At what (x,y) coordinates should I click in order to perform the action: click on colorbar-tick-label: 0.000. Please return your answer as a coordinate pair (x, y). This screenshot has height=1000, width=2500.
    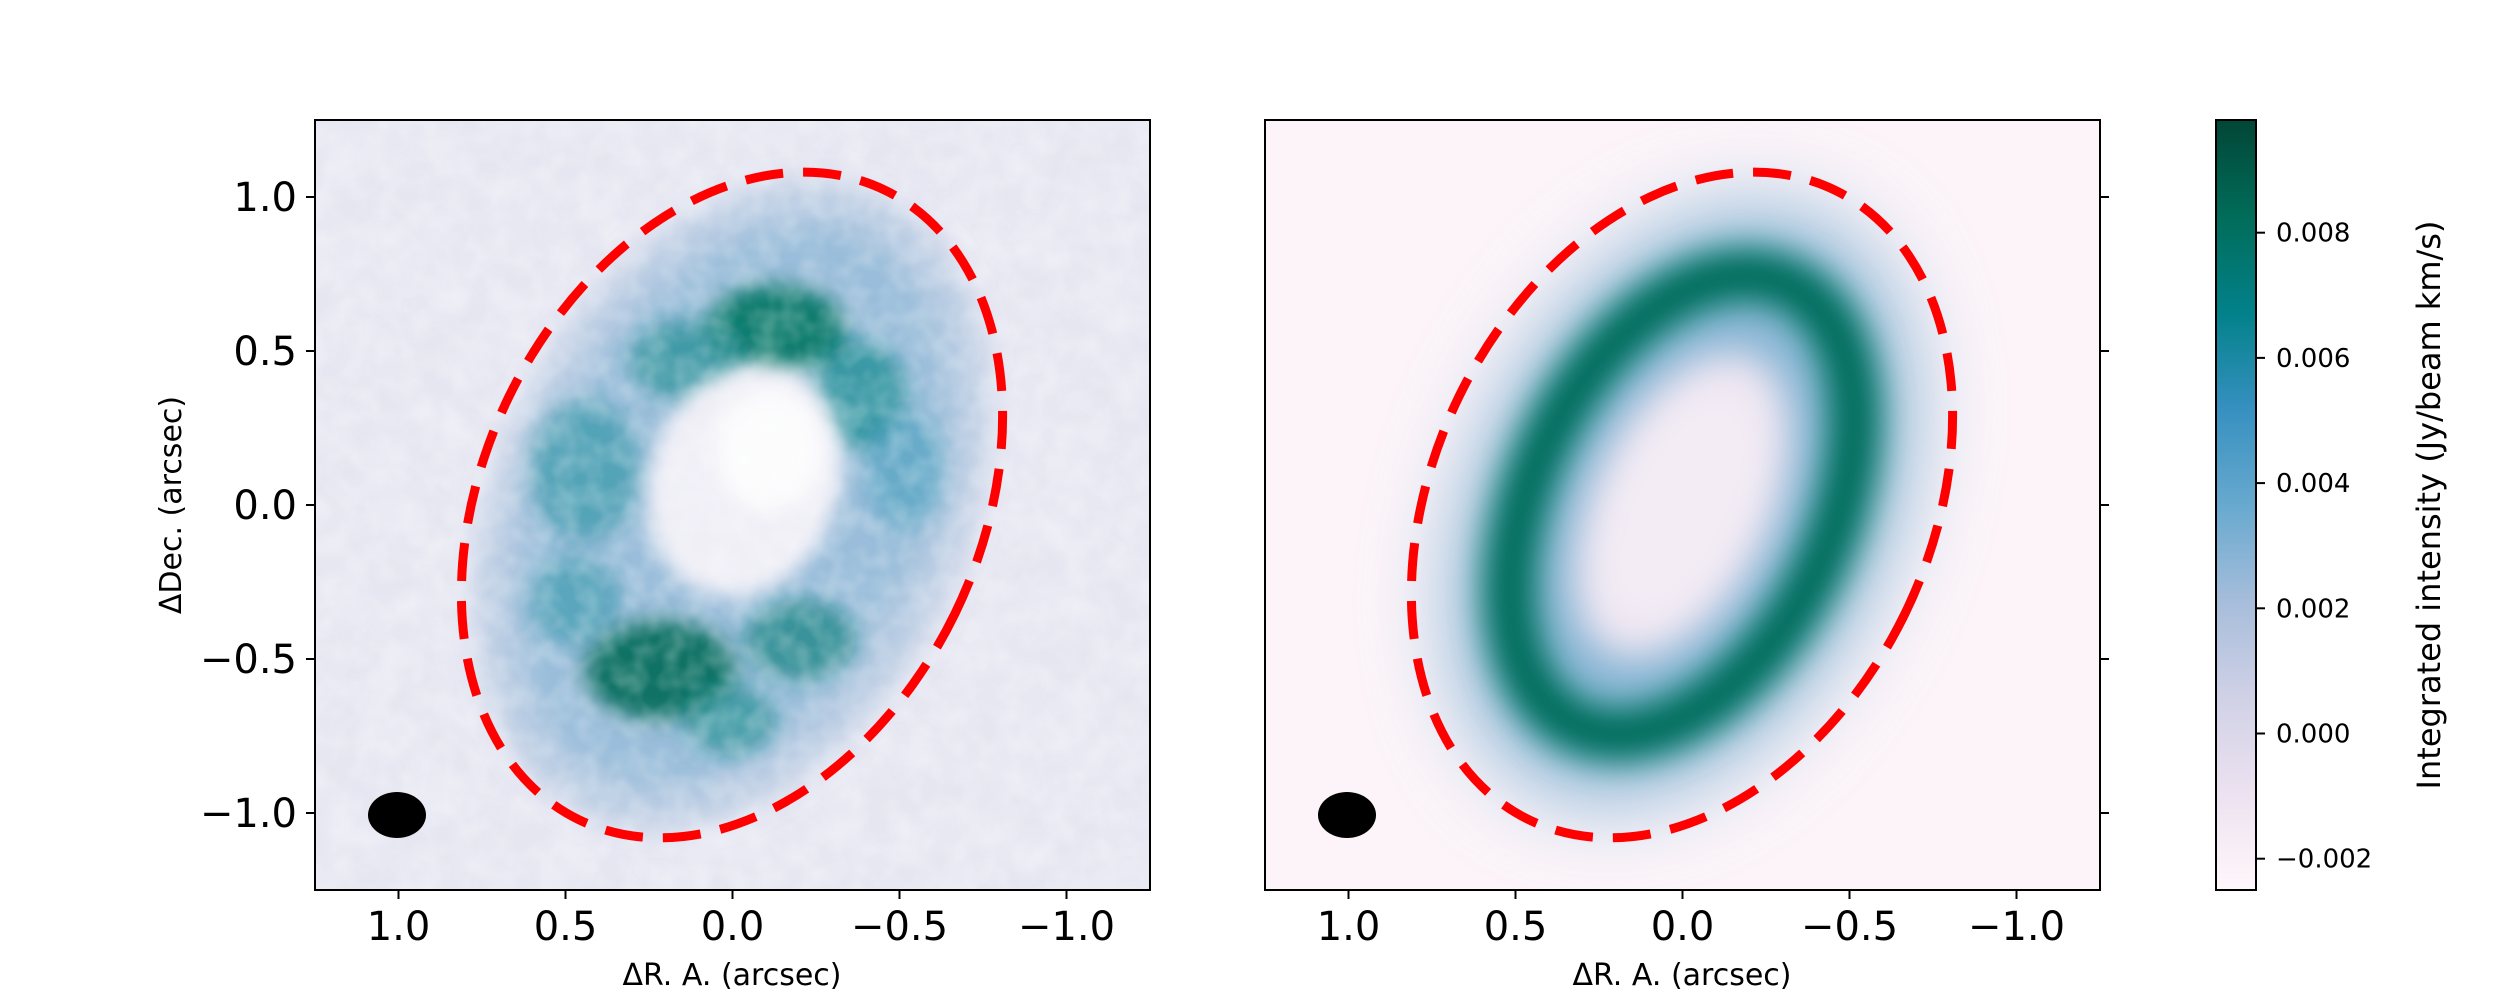
    Looking at the image, I should click on (2313, 734).